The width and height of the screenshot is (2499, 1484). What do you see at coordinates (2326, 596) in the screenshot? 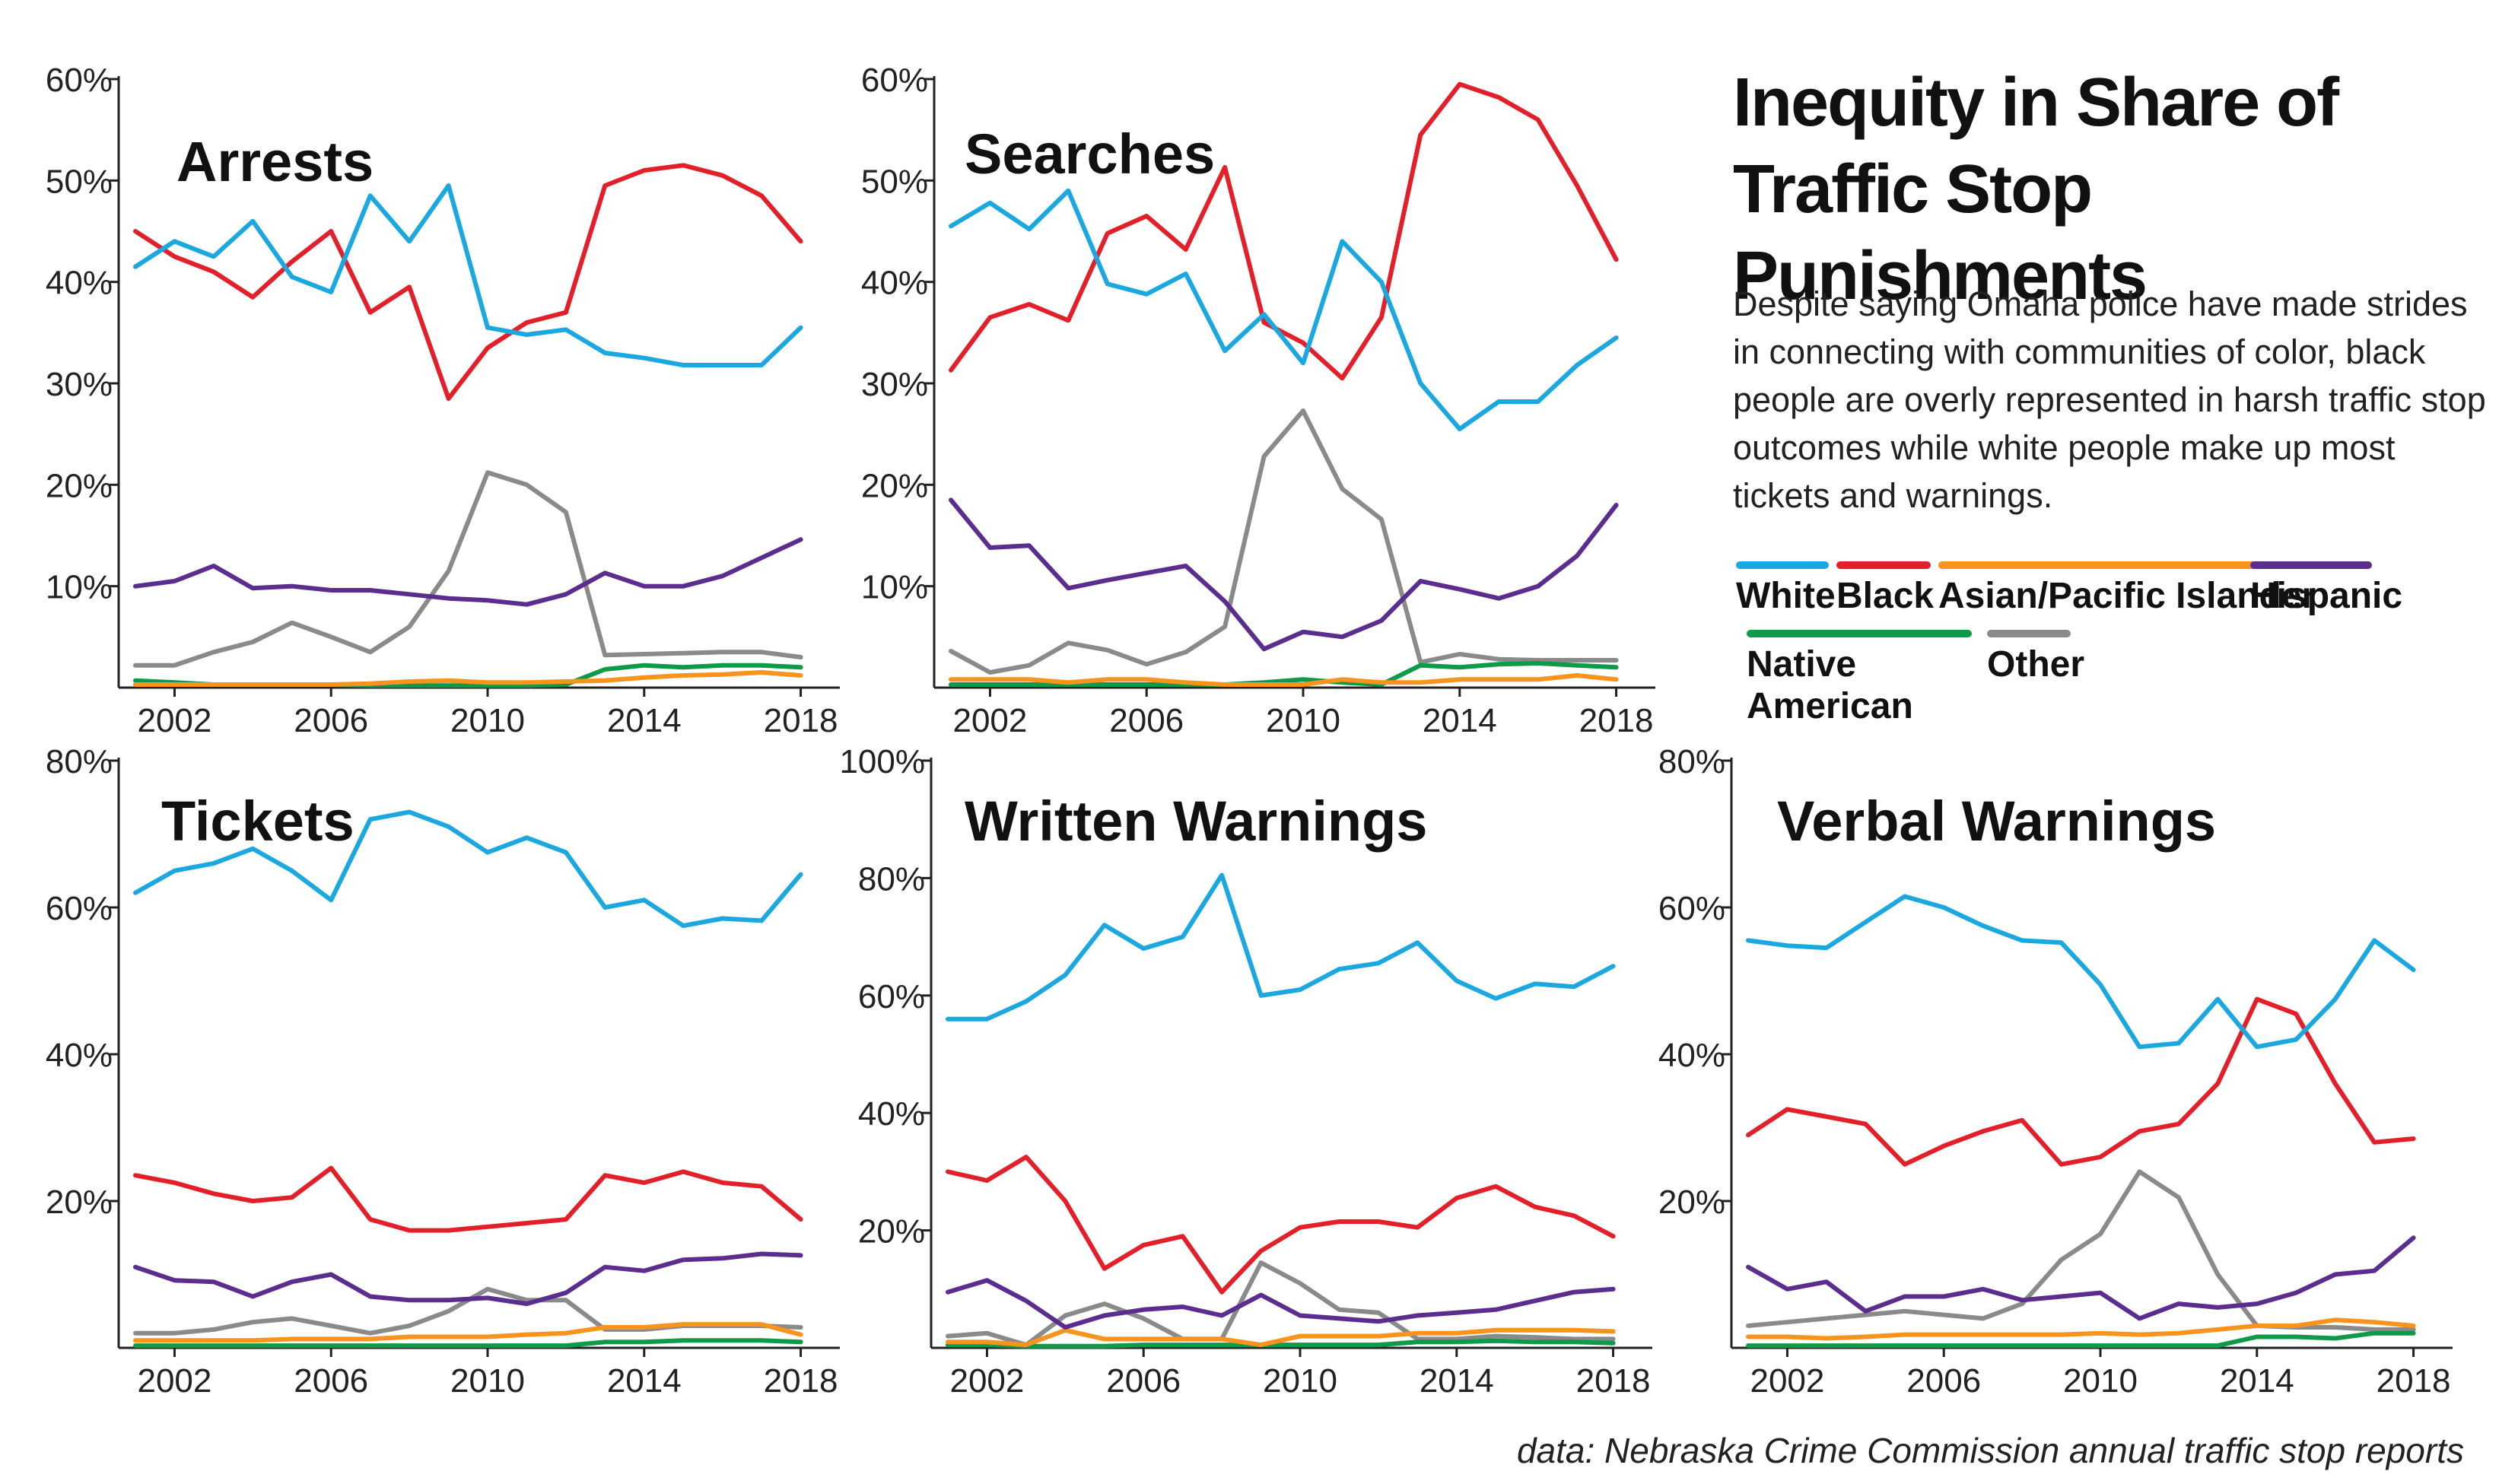
I see `legend-label: Hispanic` at bounding box center [2326, 596].